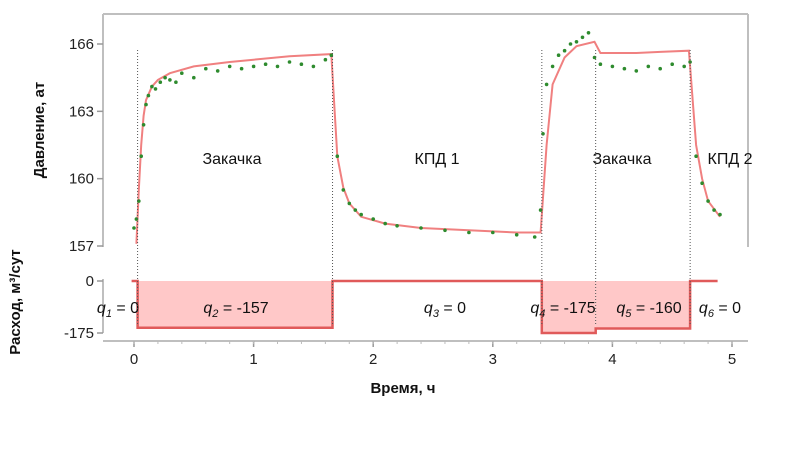 This screenshot has height=461, width=786. I want to click on time-tick-label: 2, so click(373, 359).